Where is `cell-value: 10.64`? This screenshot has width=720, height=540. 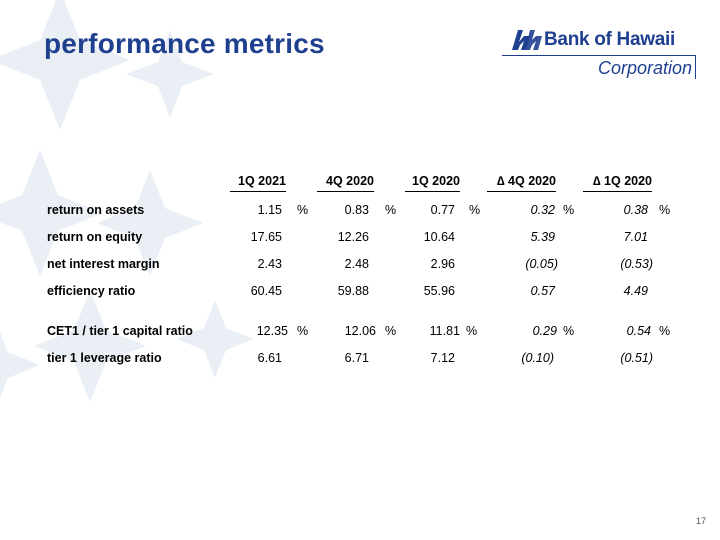
cell-value: 10.64 is located at coordinates (439, 237).